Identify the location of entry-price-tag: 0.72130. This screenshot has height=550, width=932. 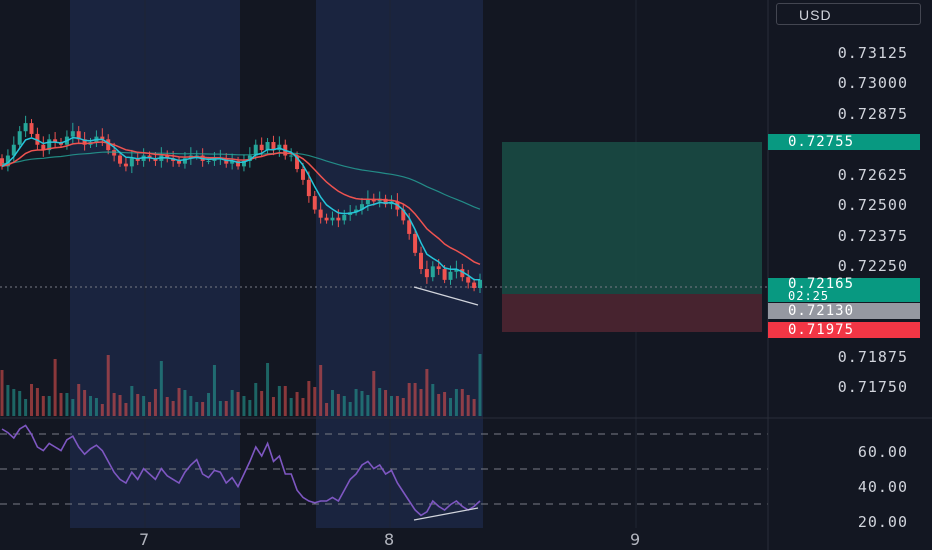
(844, 311).